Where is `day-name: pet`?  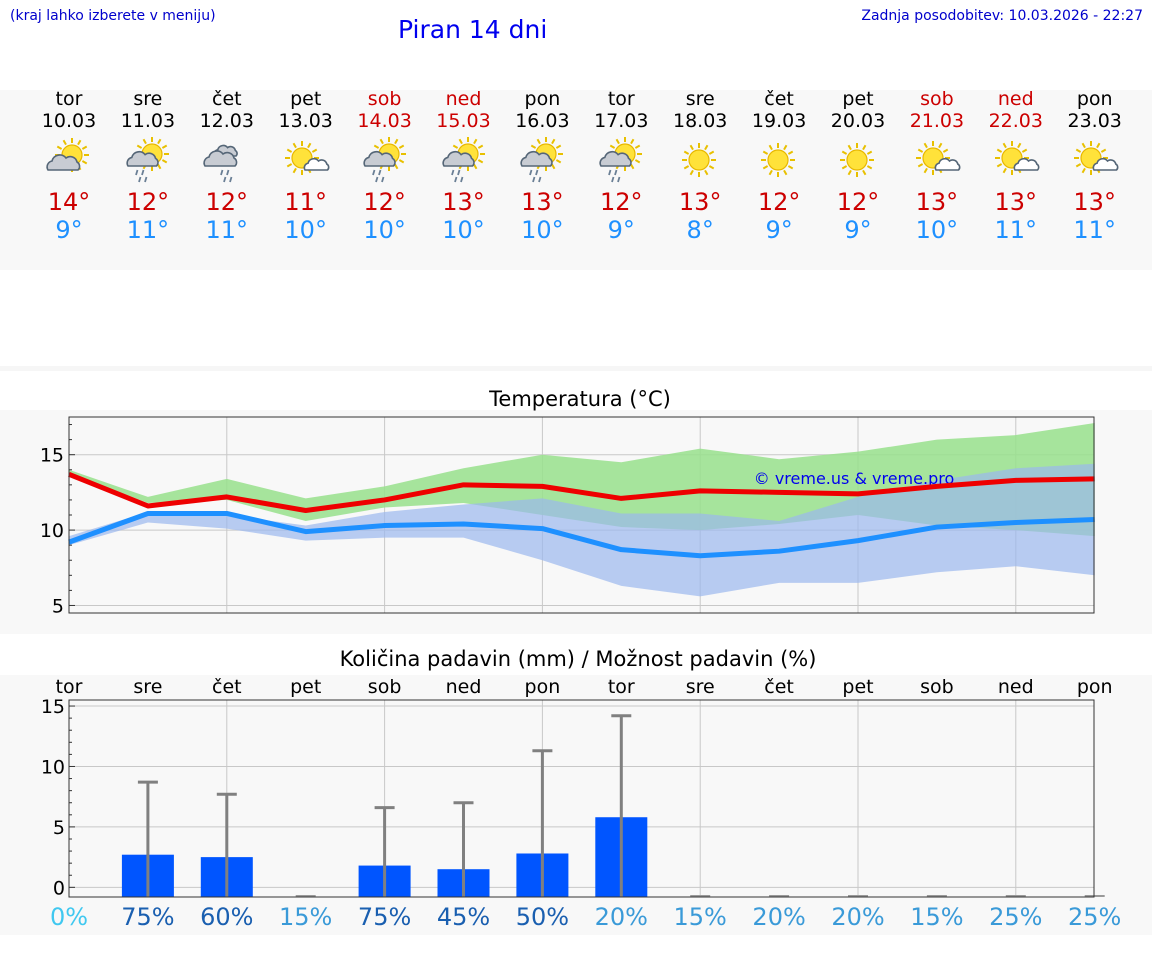
day-name: pet is located at coordinates (306, 99).